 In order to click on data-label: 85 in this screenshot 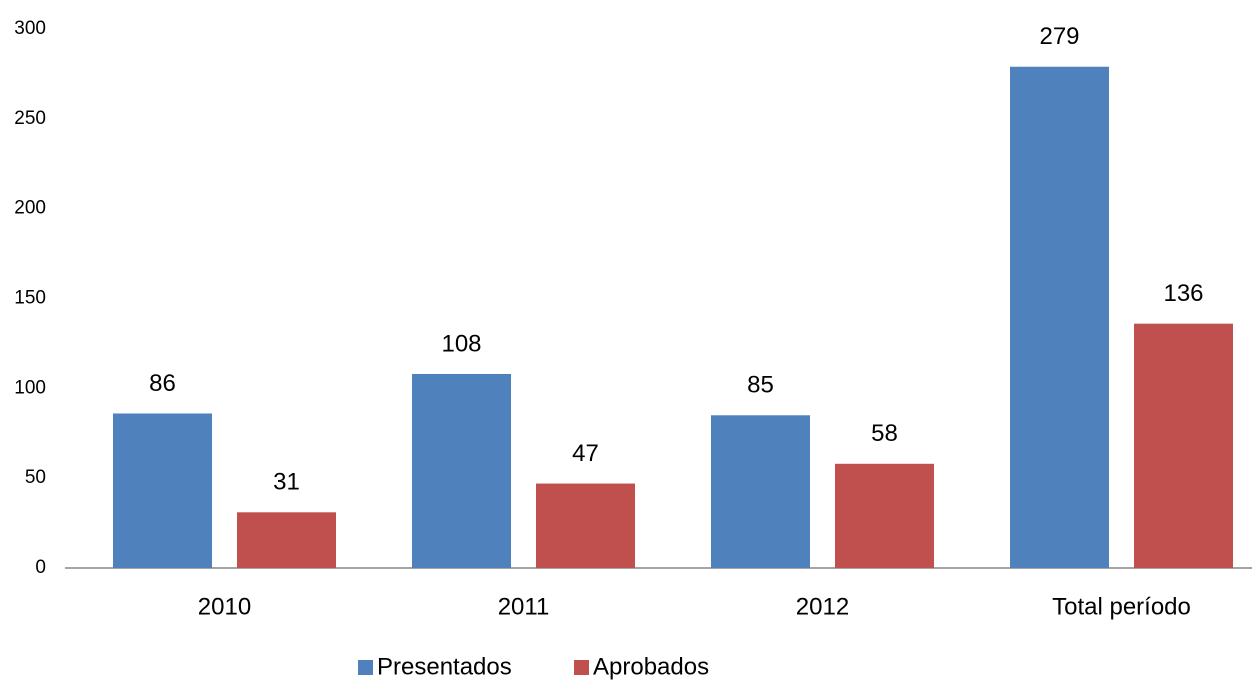, I will do `click(760, 385)`.